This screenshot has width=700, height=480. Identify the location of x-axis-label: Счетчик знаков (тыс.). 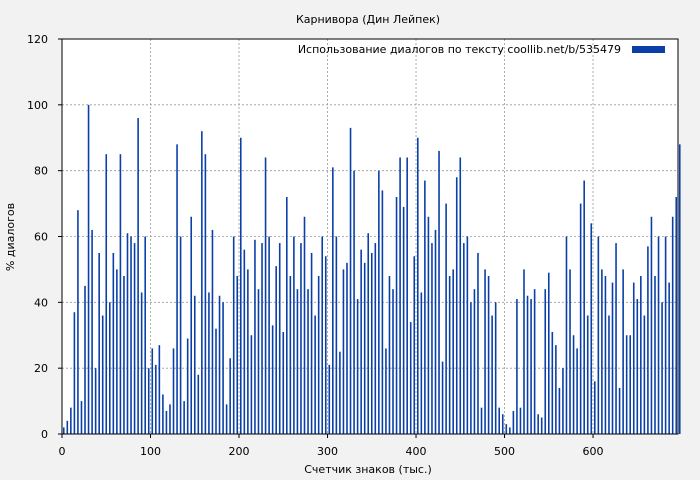
(368, 469).